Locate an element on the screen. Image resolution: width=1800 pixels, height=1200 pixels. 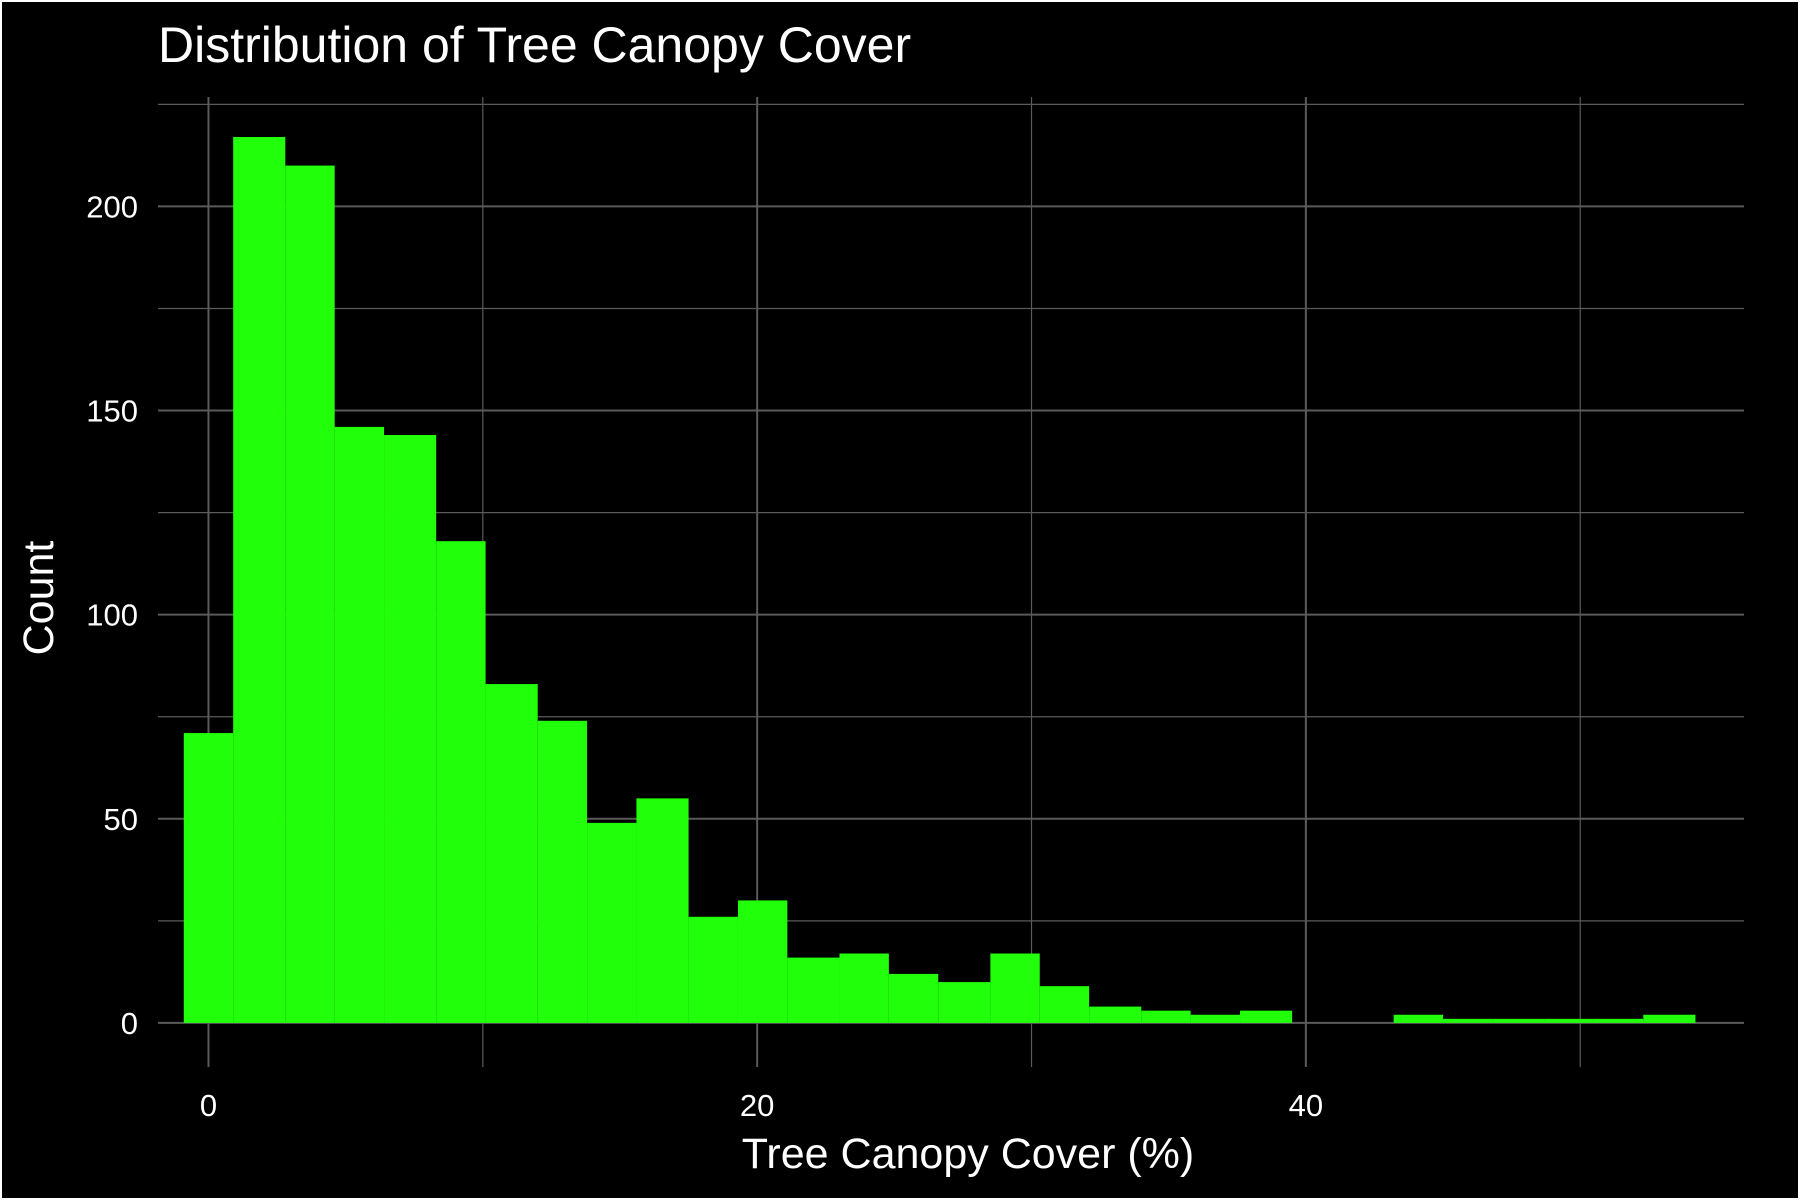
y-tick-label: 100 is located at coordinates (112, 615).